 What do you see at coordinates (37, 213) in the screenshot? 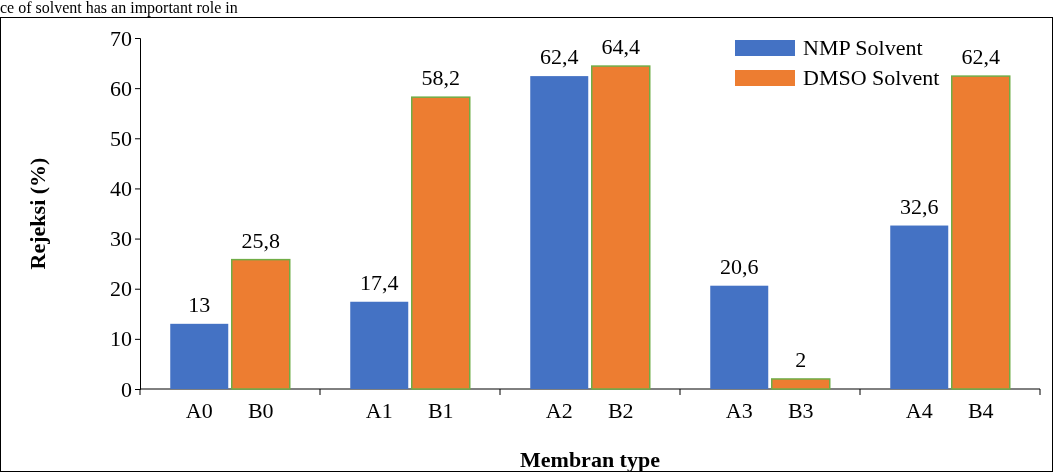
I see `y-axis-title: Rejeksi (%)` at bounding box center [37, 213].